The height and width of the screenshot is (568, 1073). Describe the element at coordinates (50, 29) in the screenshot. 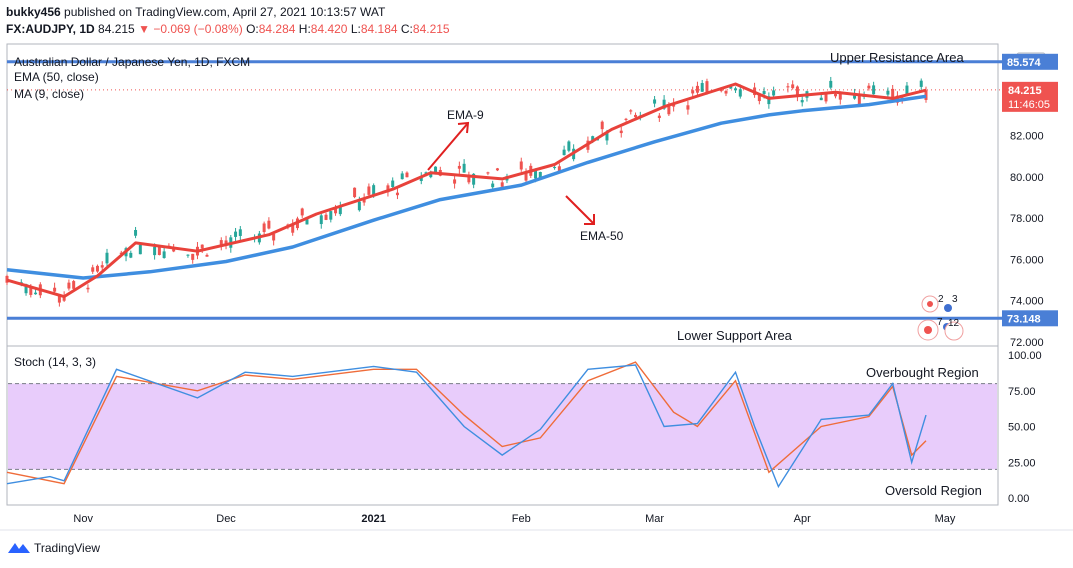

I see `symbol-label: FX:AUDJPY, 1D` at that location.